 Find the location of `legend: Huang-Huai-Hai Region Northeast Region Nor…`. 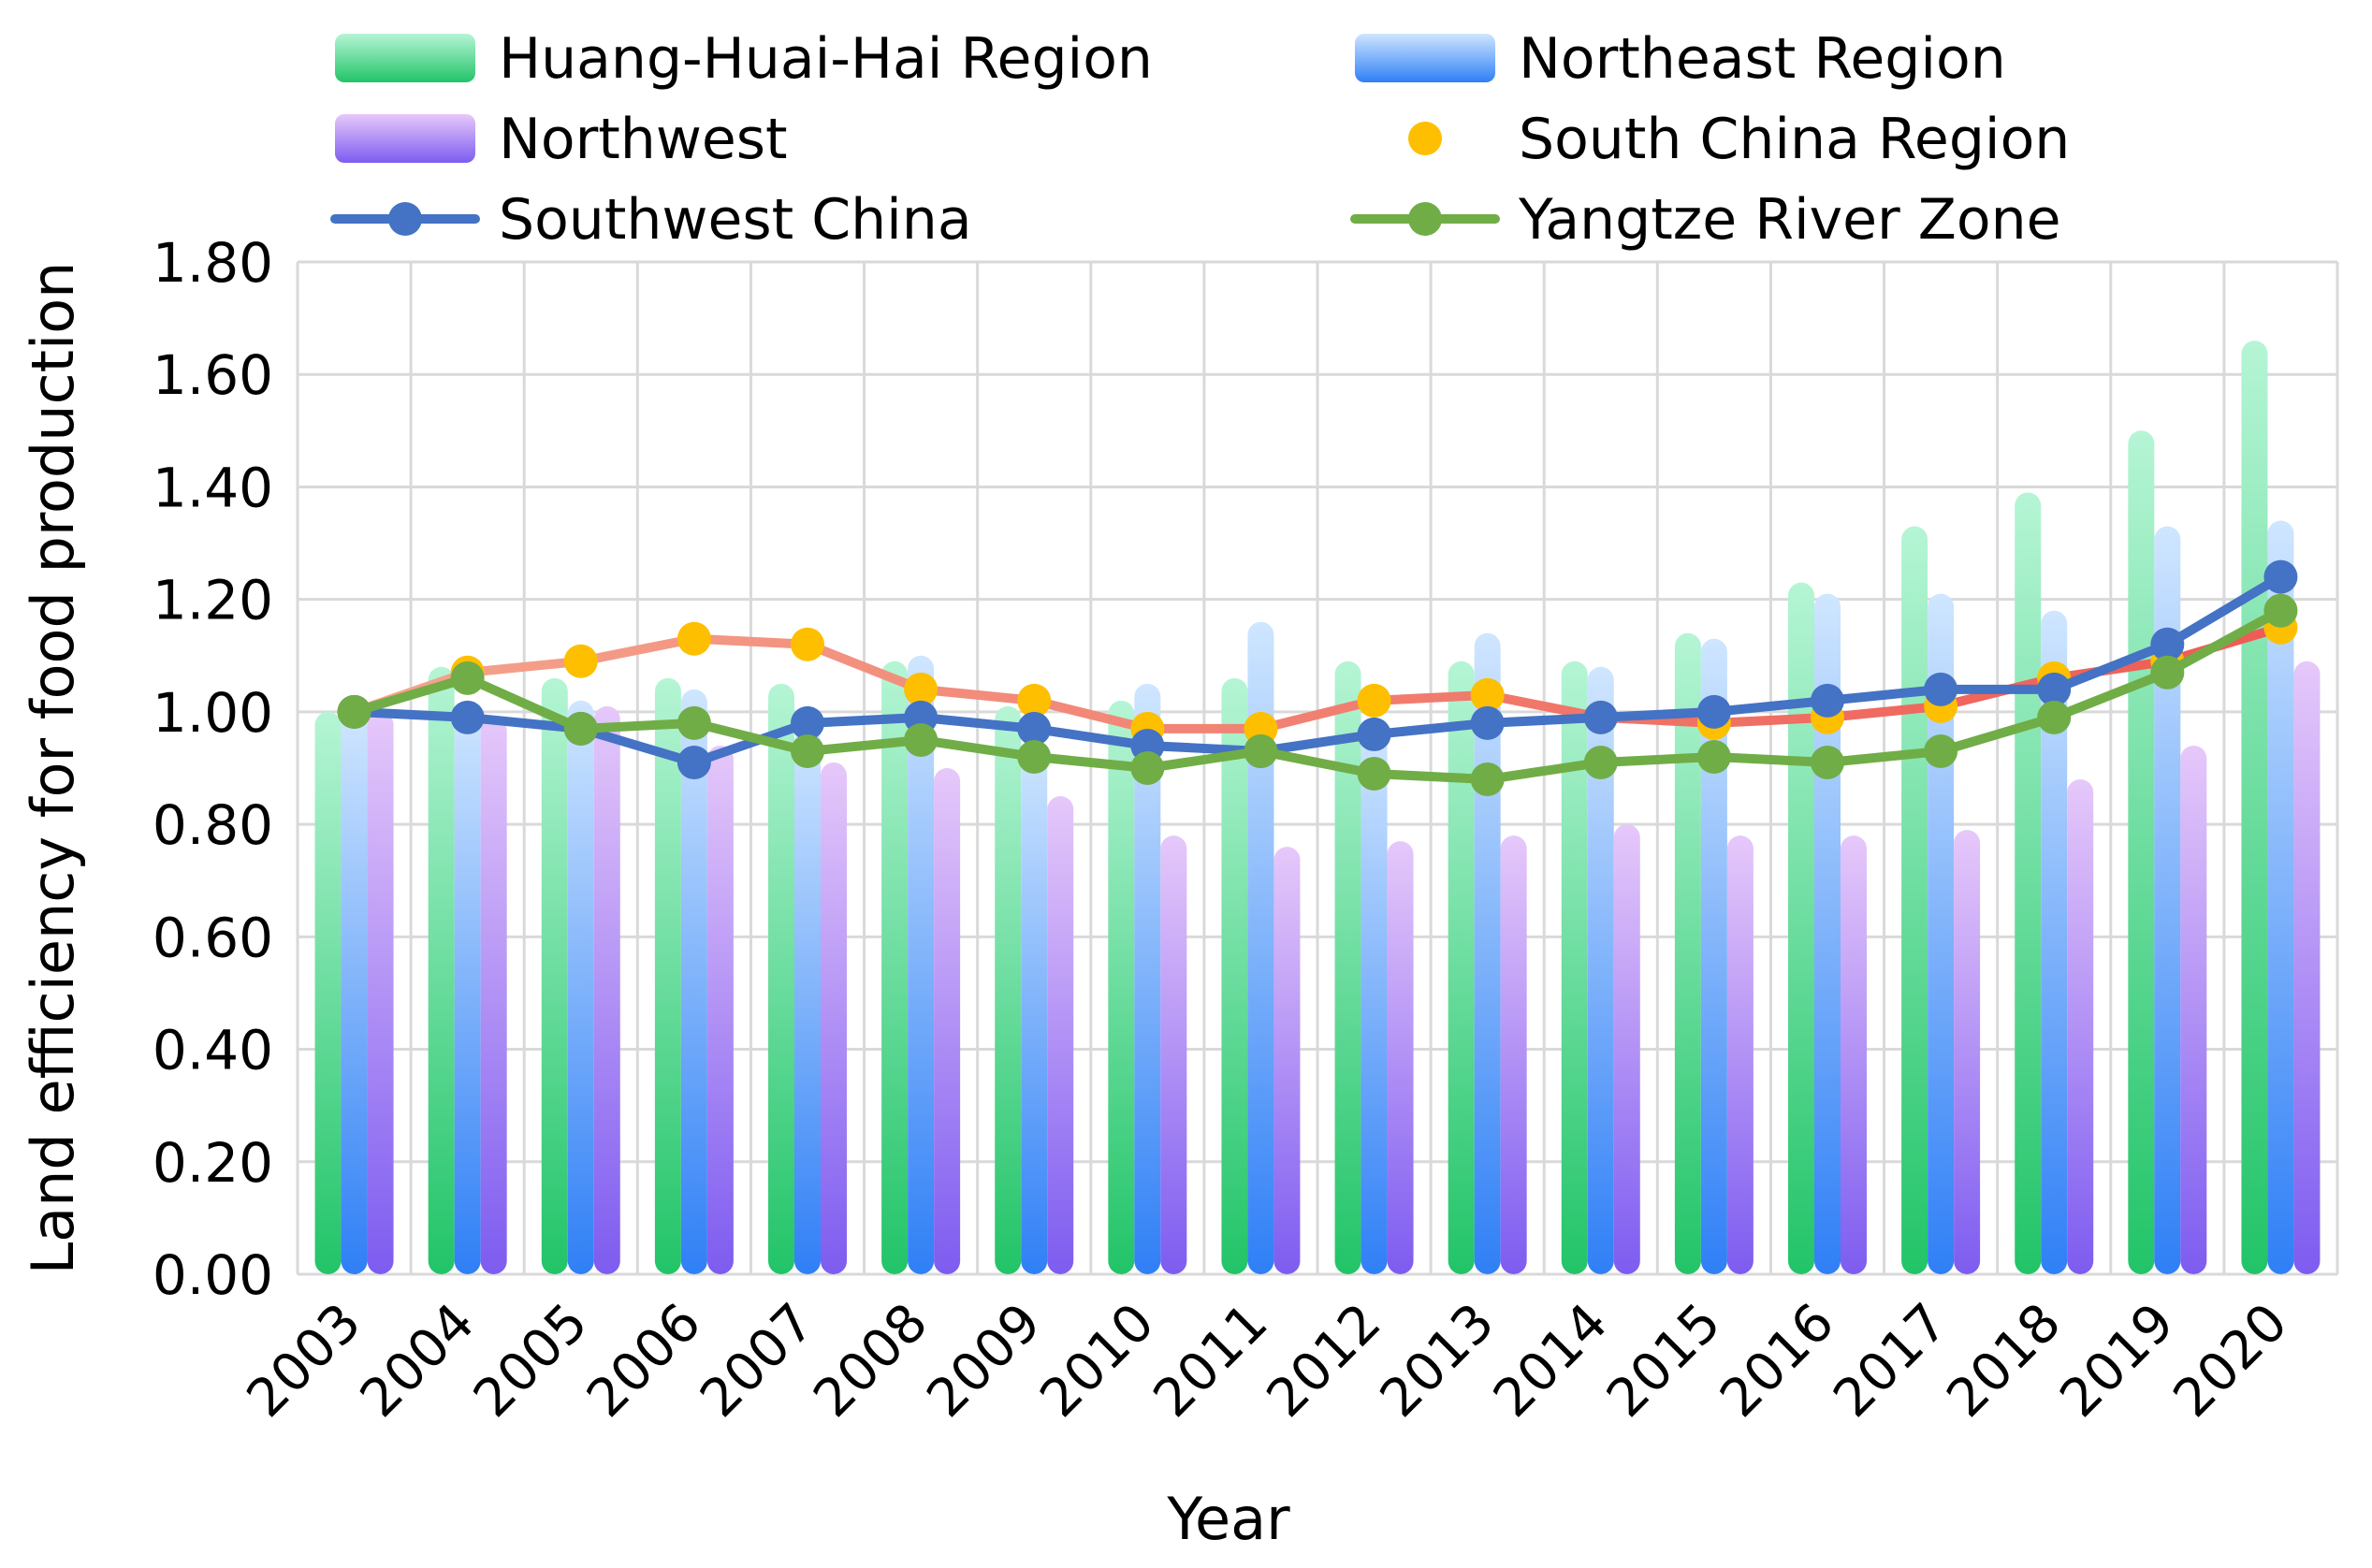

legend: Huang-Huai-Hai Region Northeast Region Nor… is located at coordinates (1200, 140).